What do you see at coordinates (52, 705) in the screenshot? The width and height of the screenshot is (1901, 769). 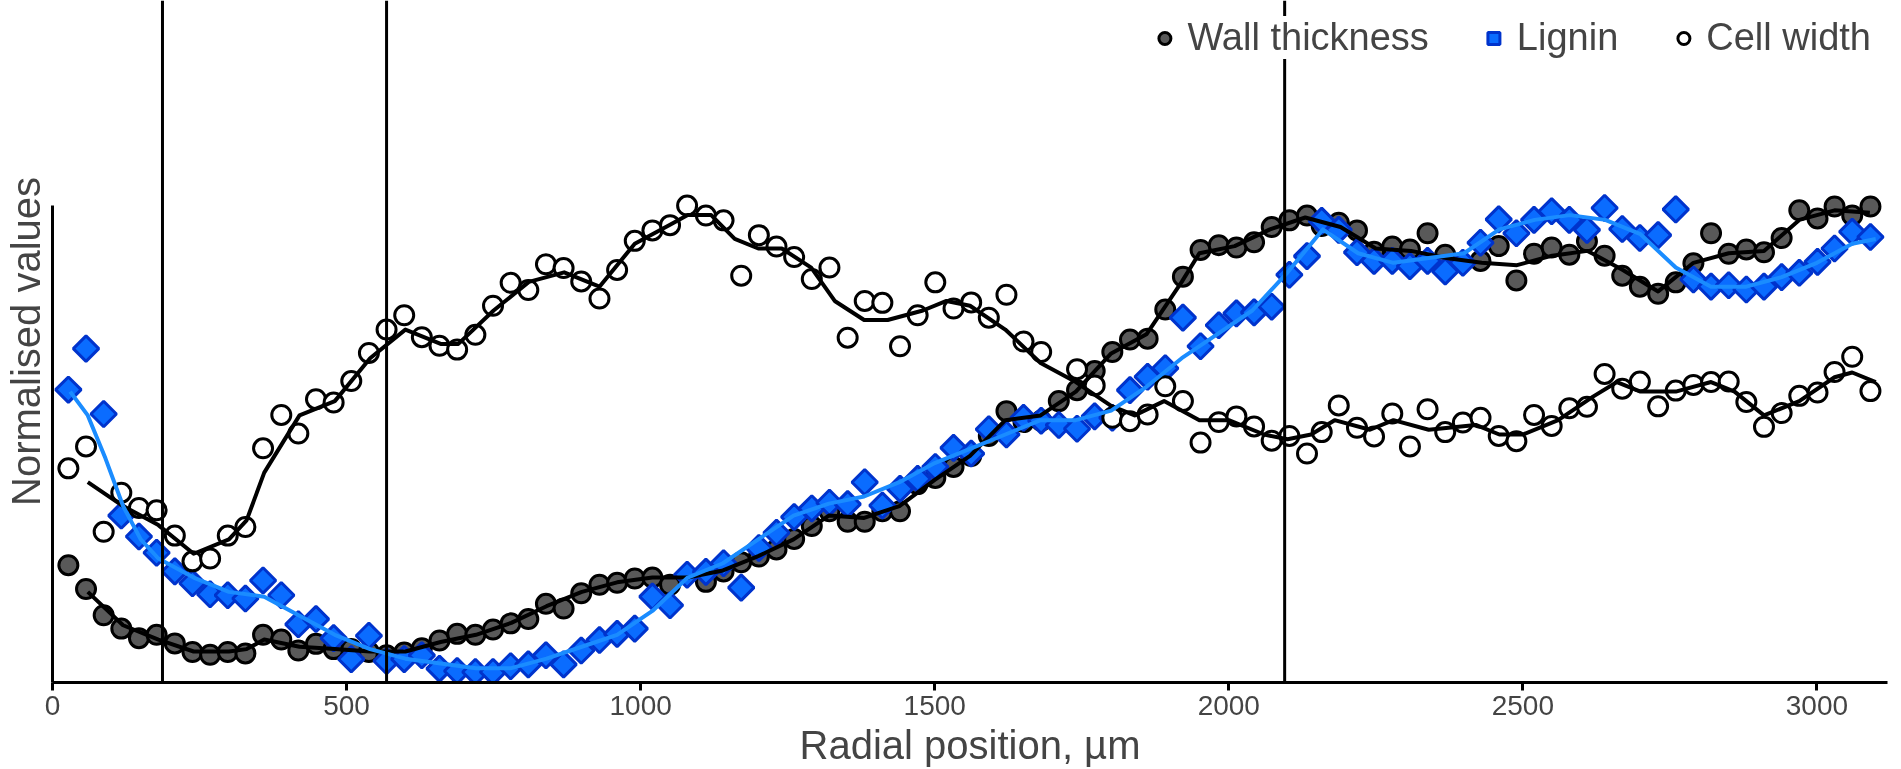 I see `x-tick-label: 0` at bounding box center [52, 705].